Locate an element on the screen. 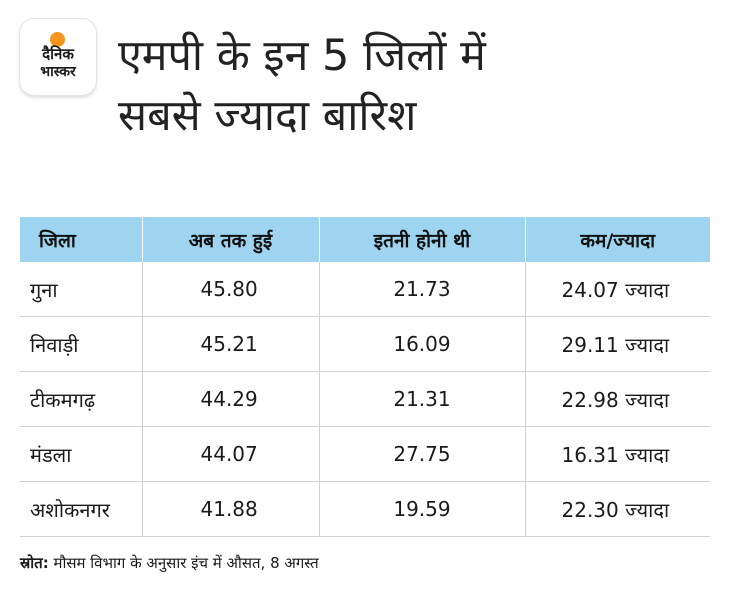 The height and width of the screenshot is (592, 730). received-cell: 44.07 is located at coordinates (231, 454).